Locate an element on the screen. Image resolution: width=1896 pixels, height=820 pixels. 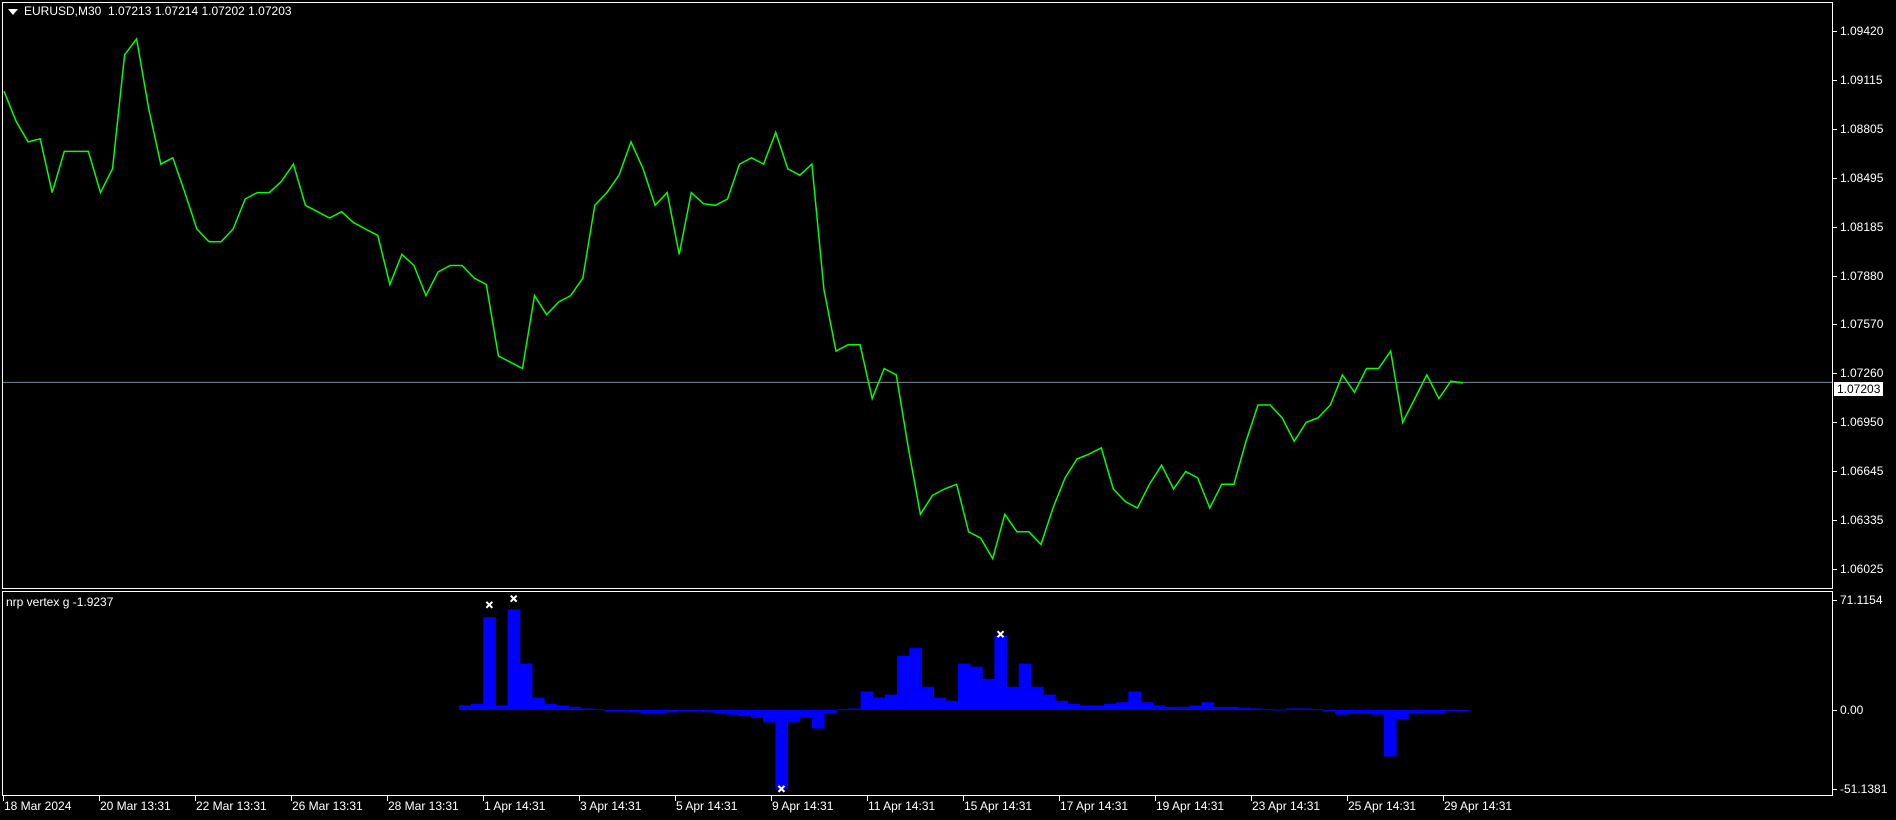
price-tick-label: 1.07260 is located at coordinates (1862, 373).